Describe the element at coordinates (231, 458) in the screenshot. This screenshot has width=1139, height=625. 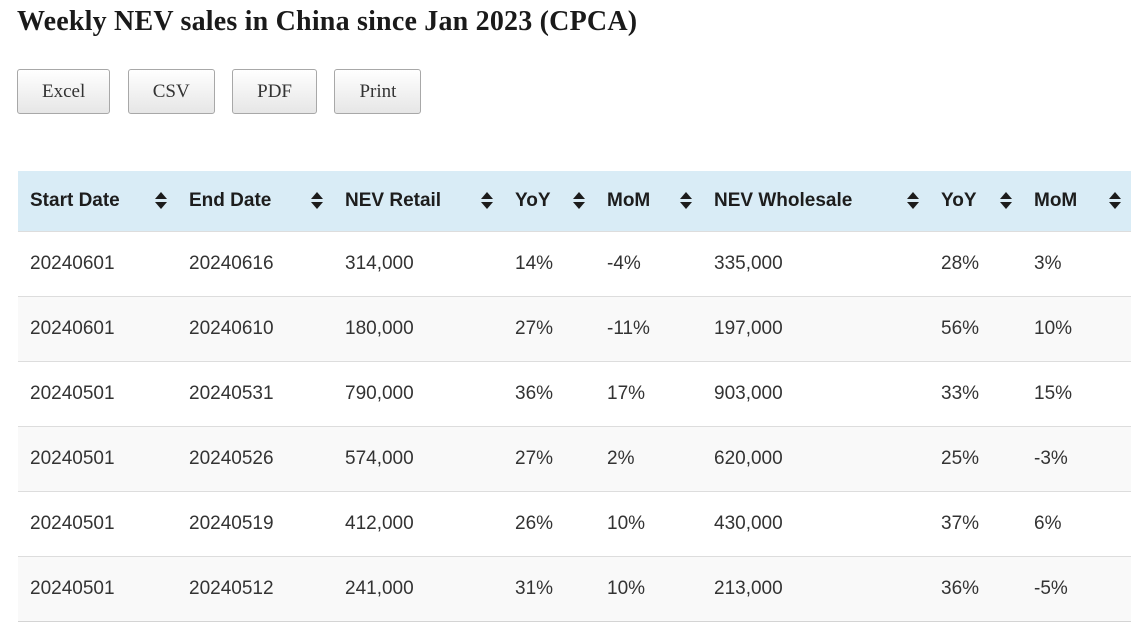
I see `cell-end-date: 20240526` at that location.